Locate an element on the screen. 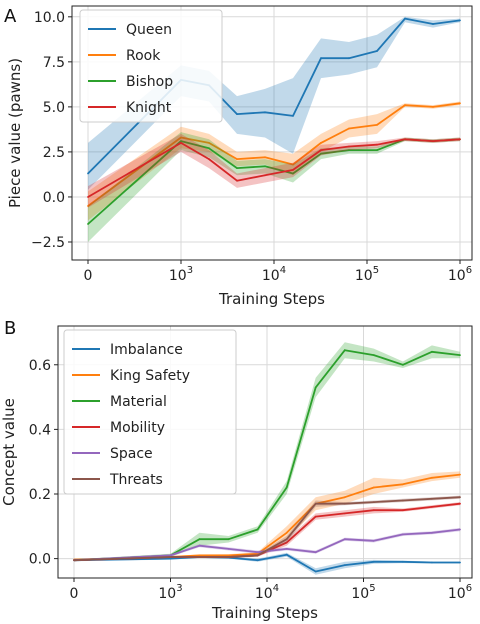 This screenshot has height=624, width=480. legend-label-king-safety: King Safety is located at coordinates (150, 376).